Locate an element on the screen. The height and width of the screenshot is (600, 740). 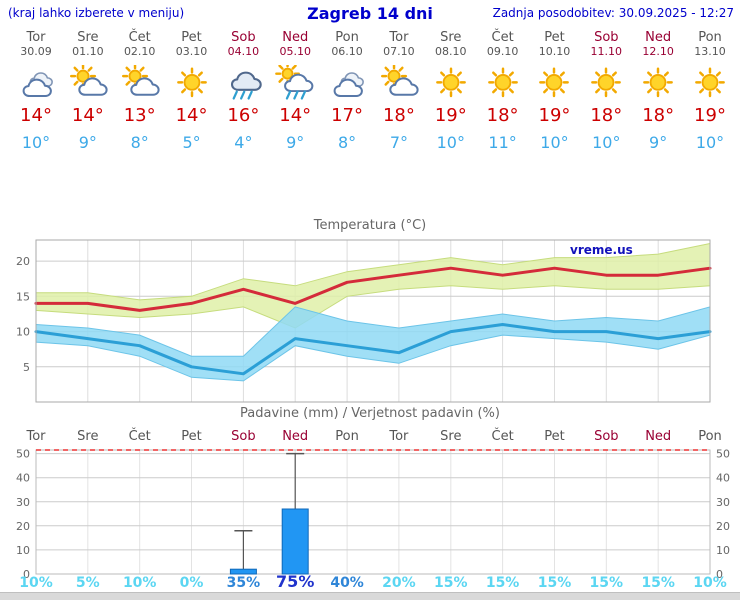
precip-bar is located at coordinates (295, 541).